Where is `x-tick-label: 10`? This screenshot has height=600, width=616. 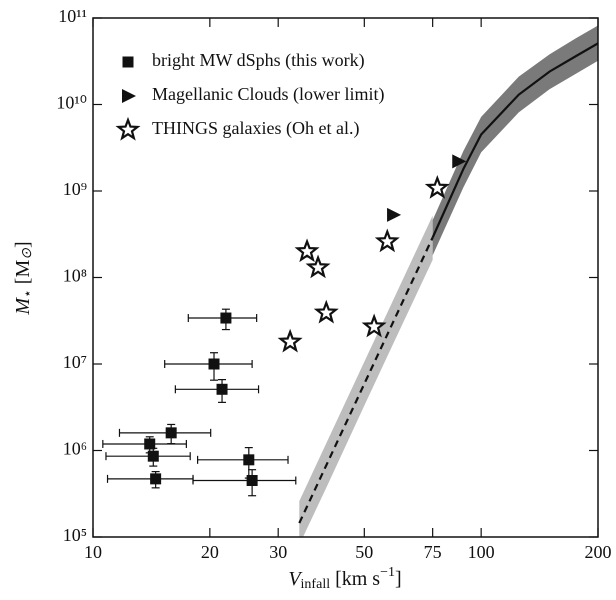
x-tick-label: 10 is located at coordinates (93, 552).